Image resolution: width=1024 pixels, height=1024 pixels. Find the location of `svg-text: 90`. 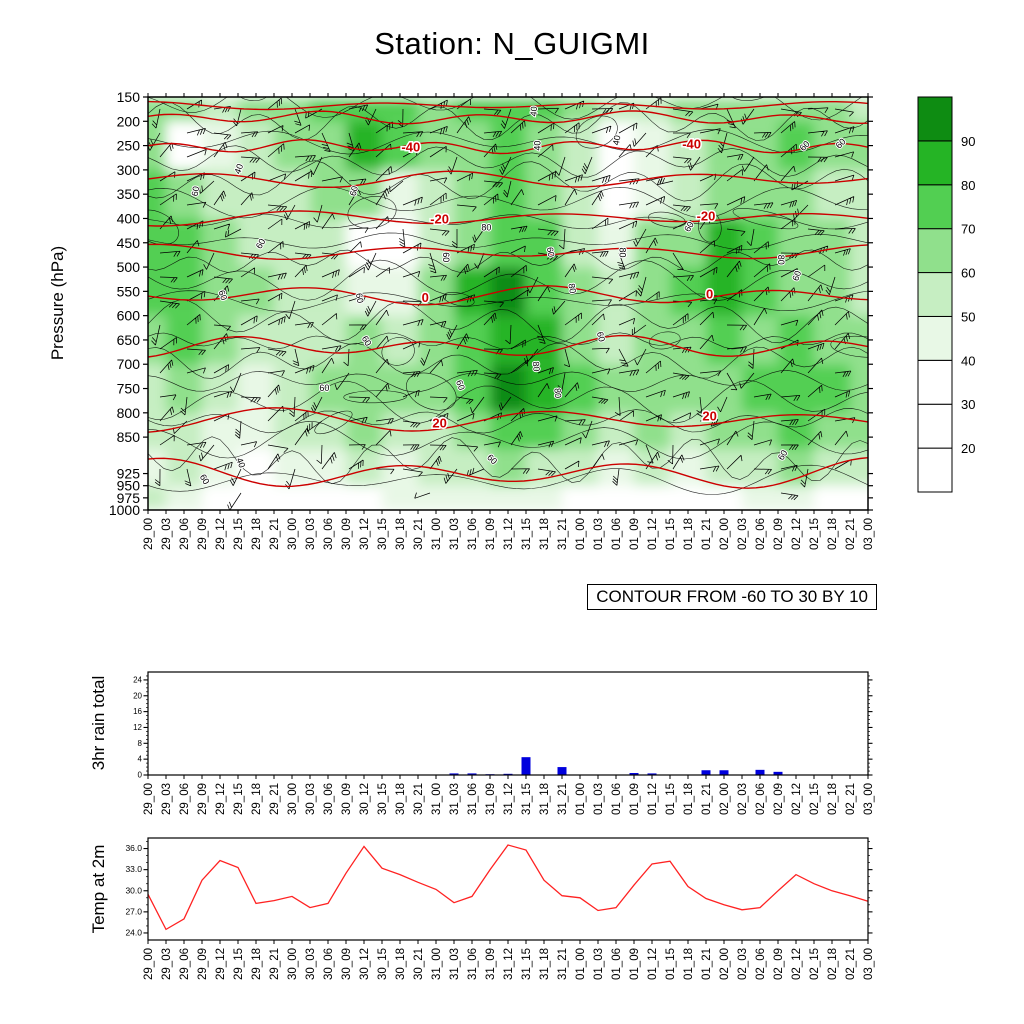

svg-text: 90 is located at coordinates (968, 141).